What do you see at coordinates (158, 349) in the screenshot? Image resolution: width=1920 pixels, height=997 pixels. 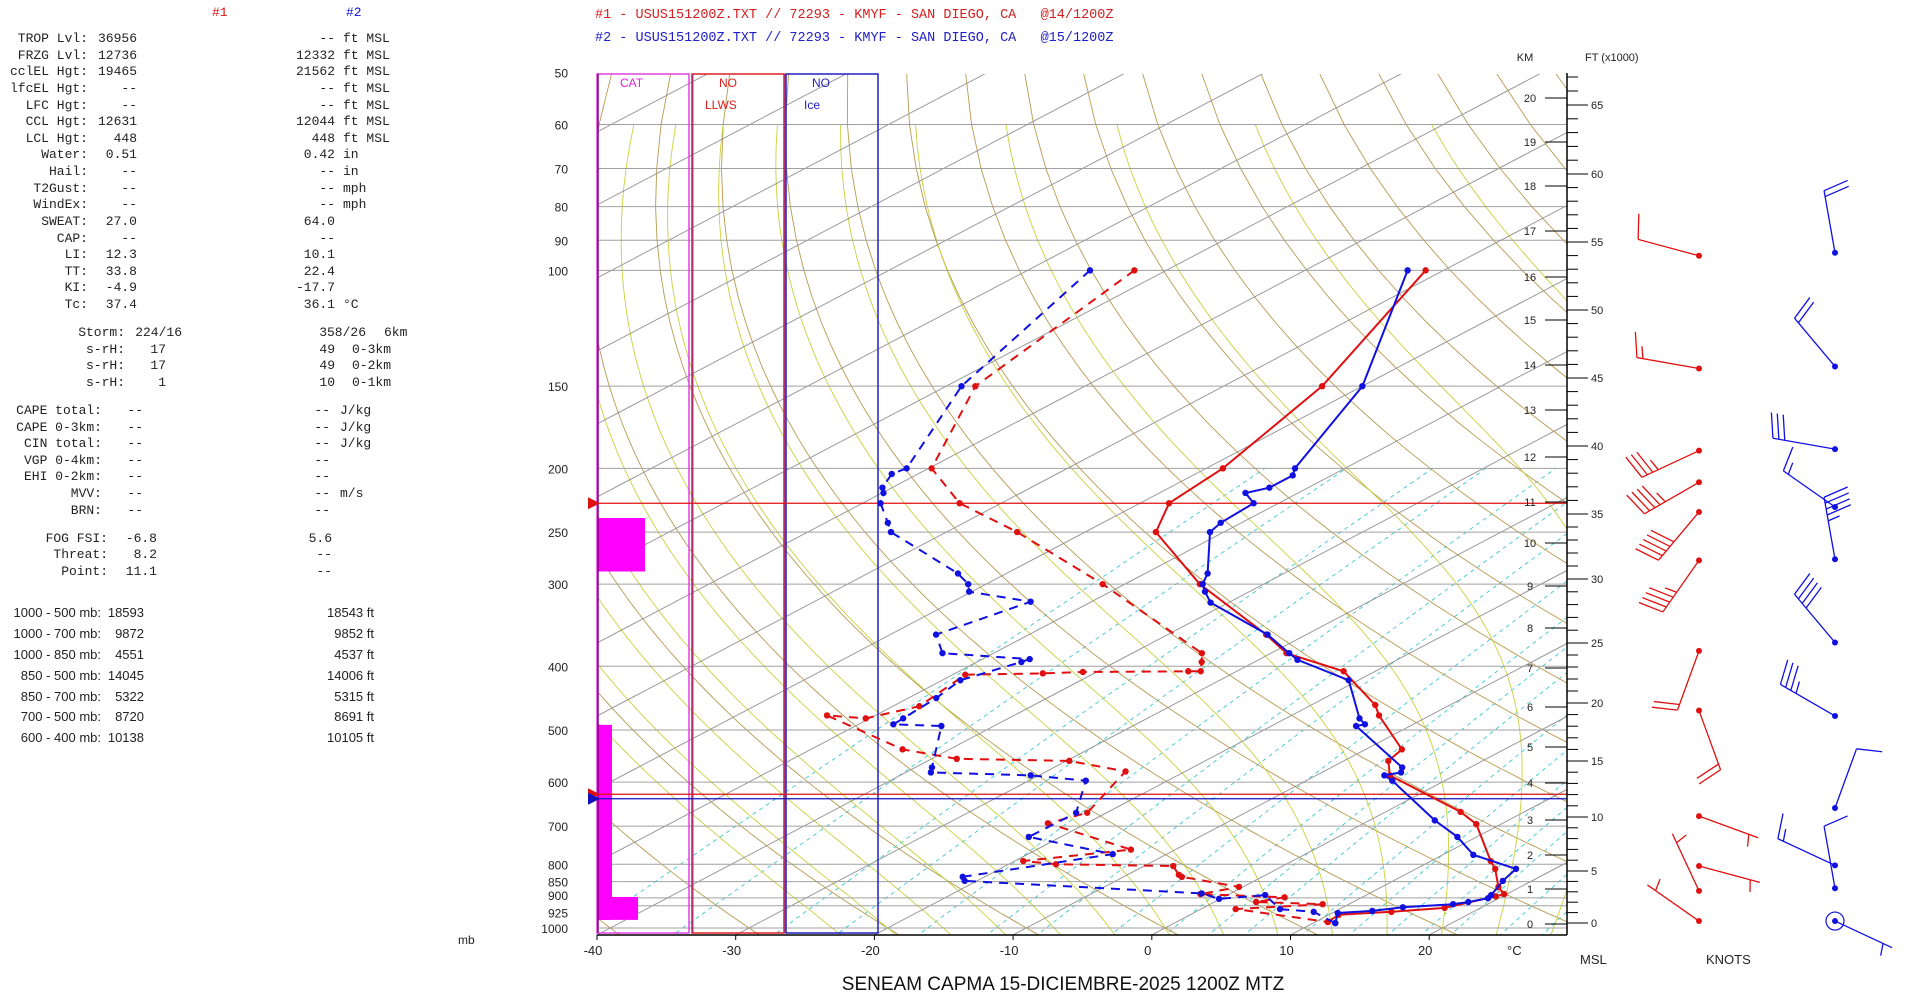 I see `srh-value-1: 17` at bounding box center [158, 349].